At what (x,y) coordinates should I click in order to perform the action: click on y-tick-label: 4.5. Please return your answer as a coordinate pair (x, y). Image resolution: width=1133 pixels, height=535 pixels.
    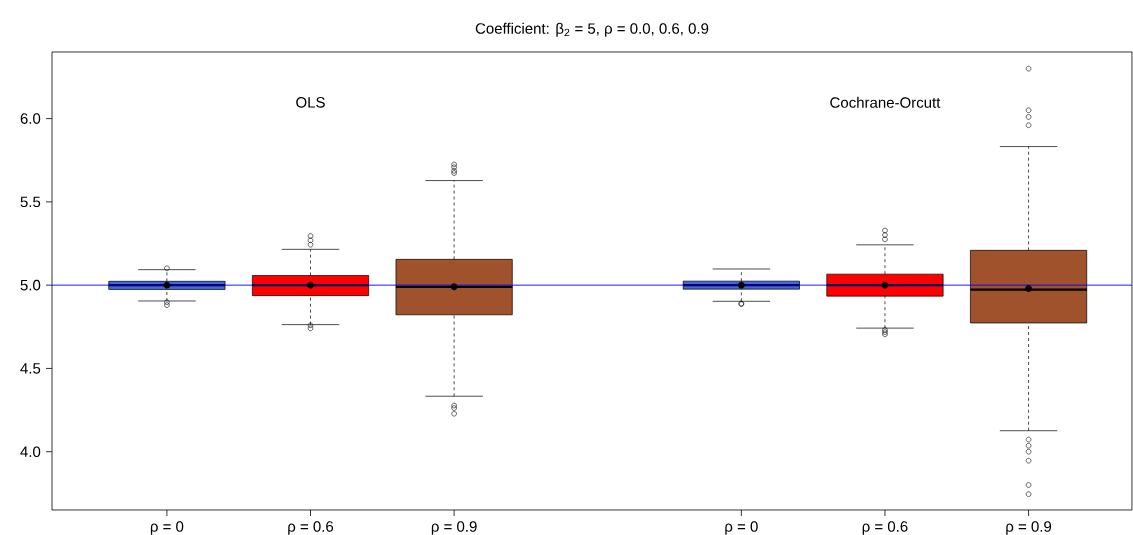
    Looking at the image, I should click on (30, 368).